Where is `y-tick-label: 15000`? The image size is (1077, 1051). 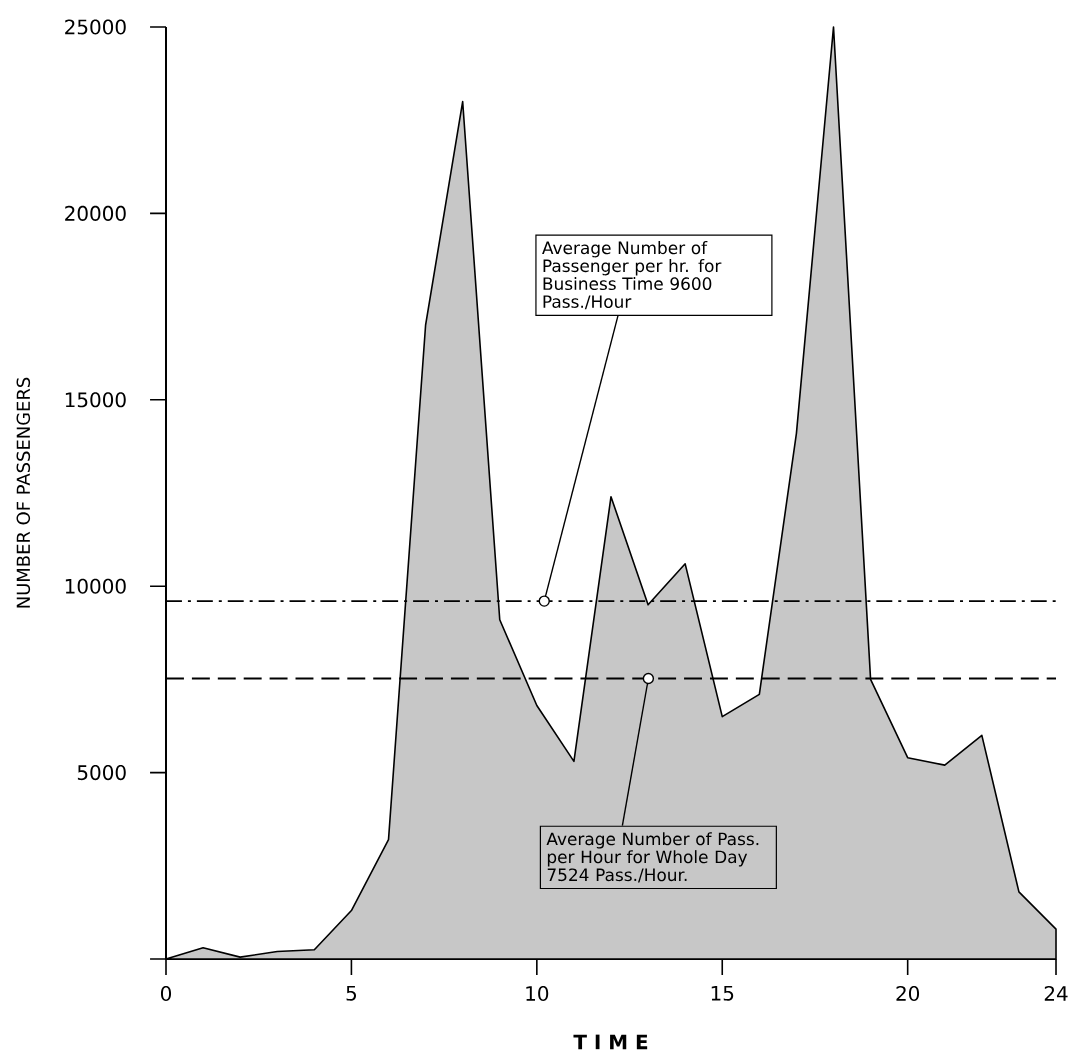
y-tick-label: 15000 is located at coordinates (95, 400).